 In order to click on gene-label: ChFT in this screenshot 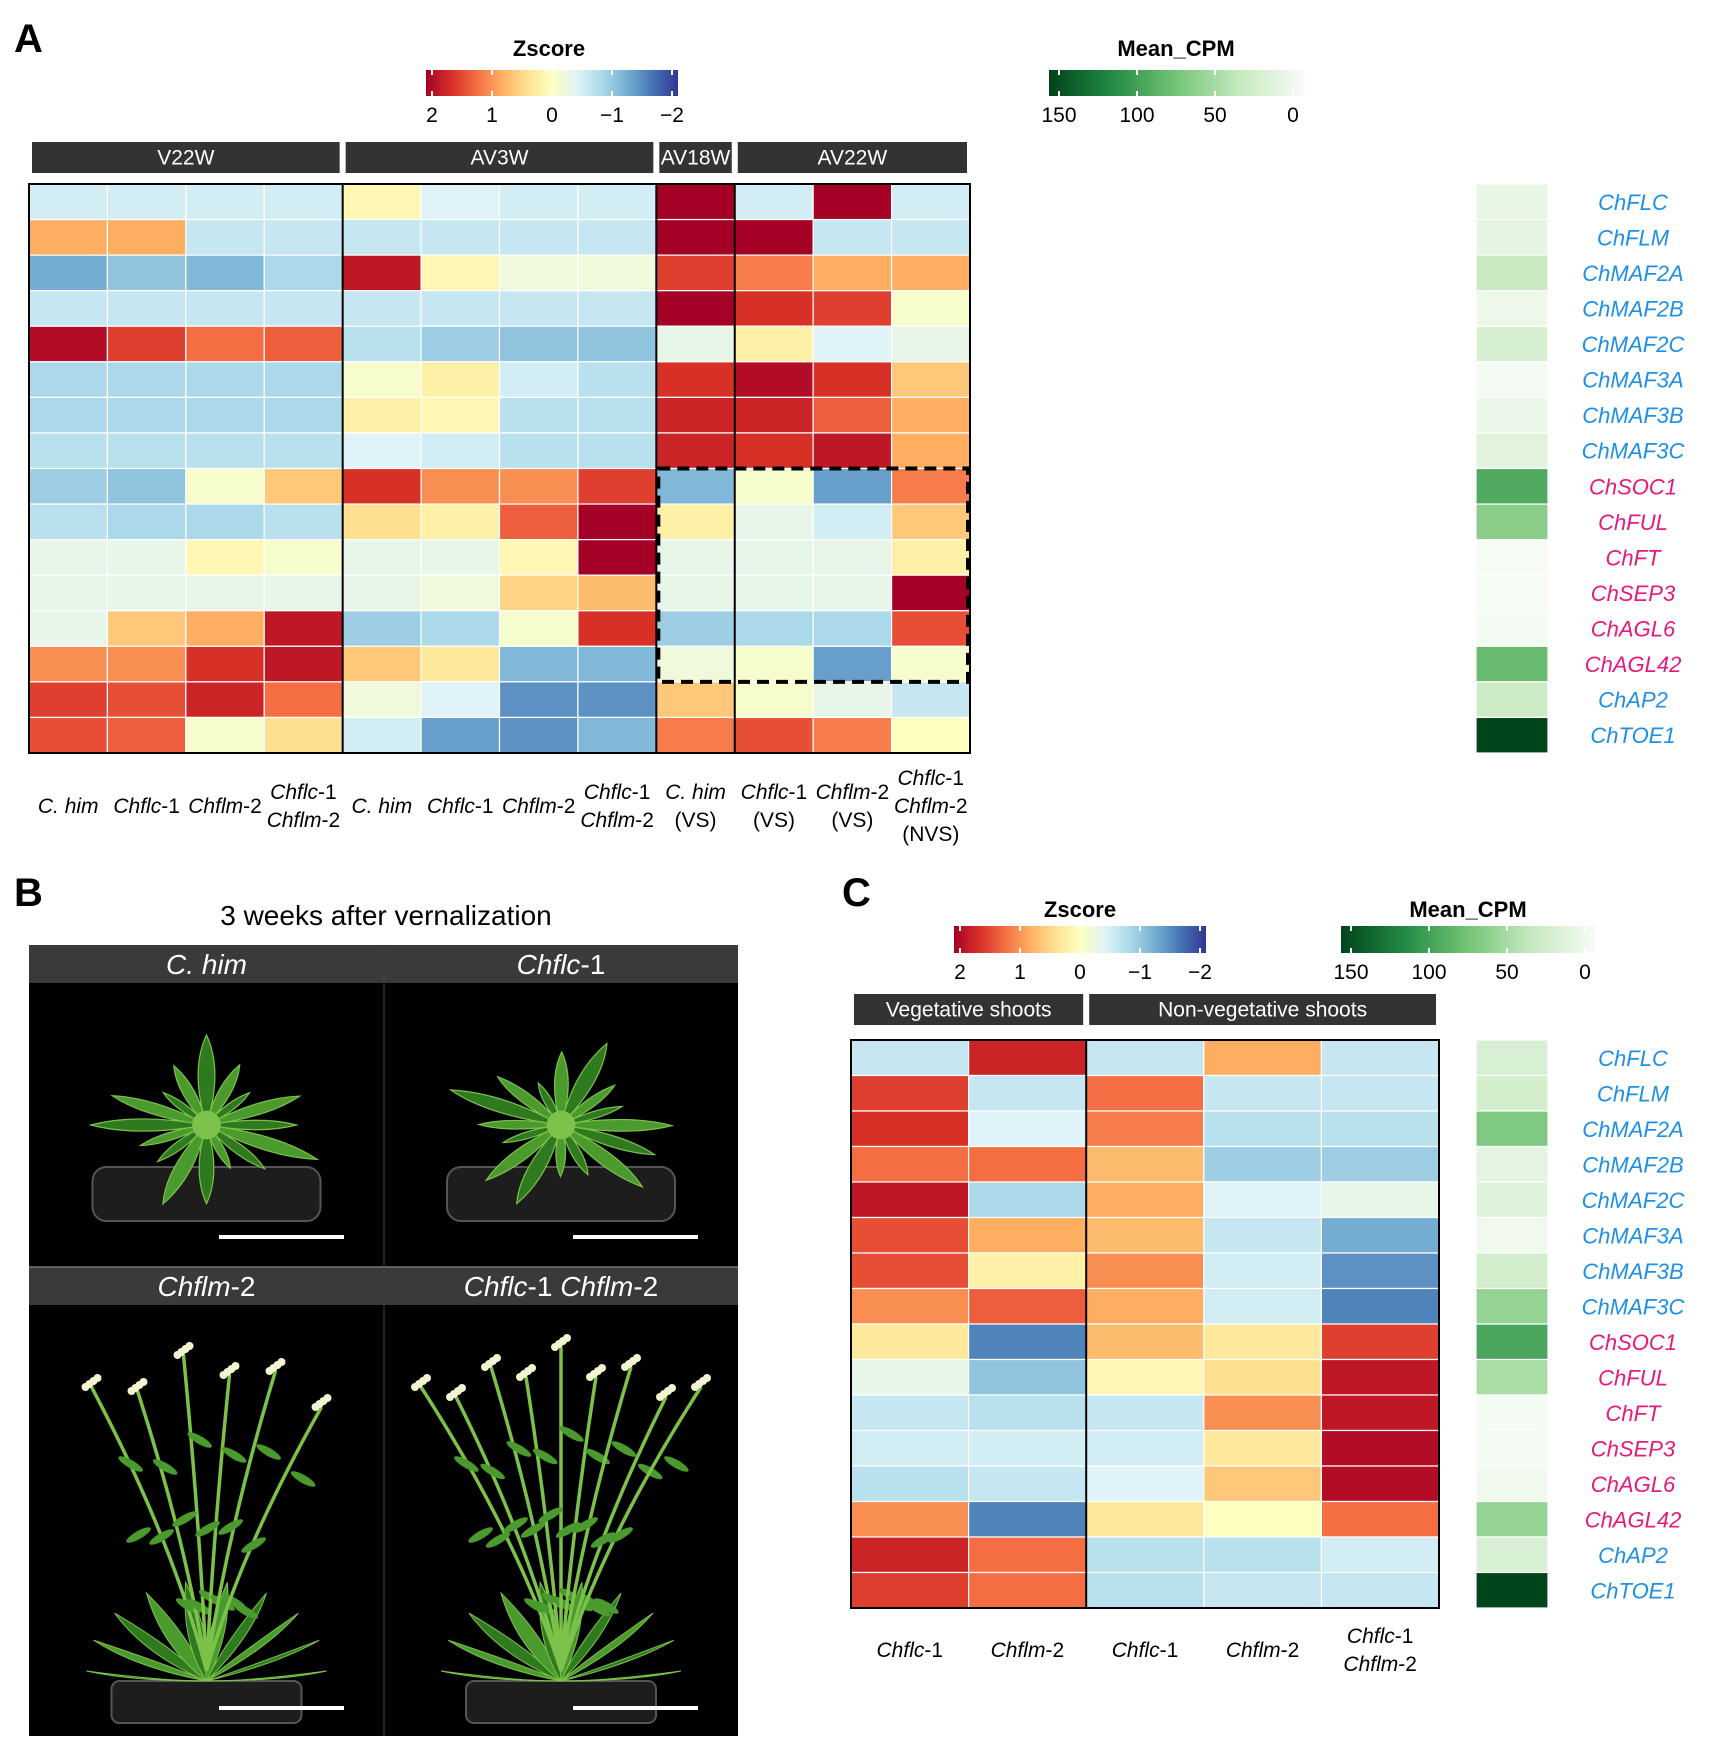, I will do `click(1634, 1413)`.